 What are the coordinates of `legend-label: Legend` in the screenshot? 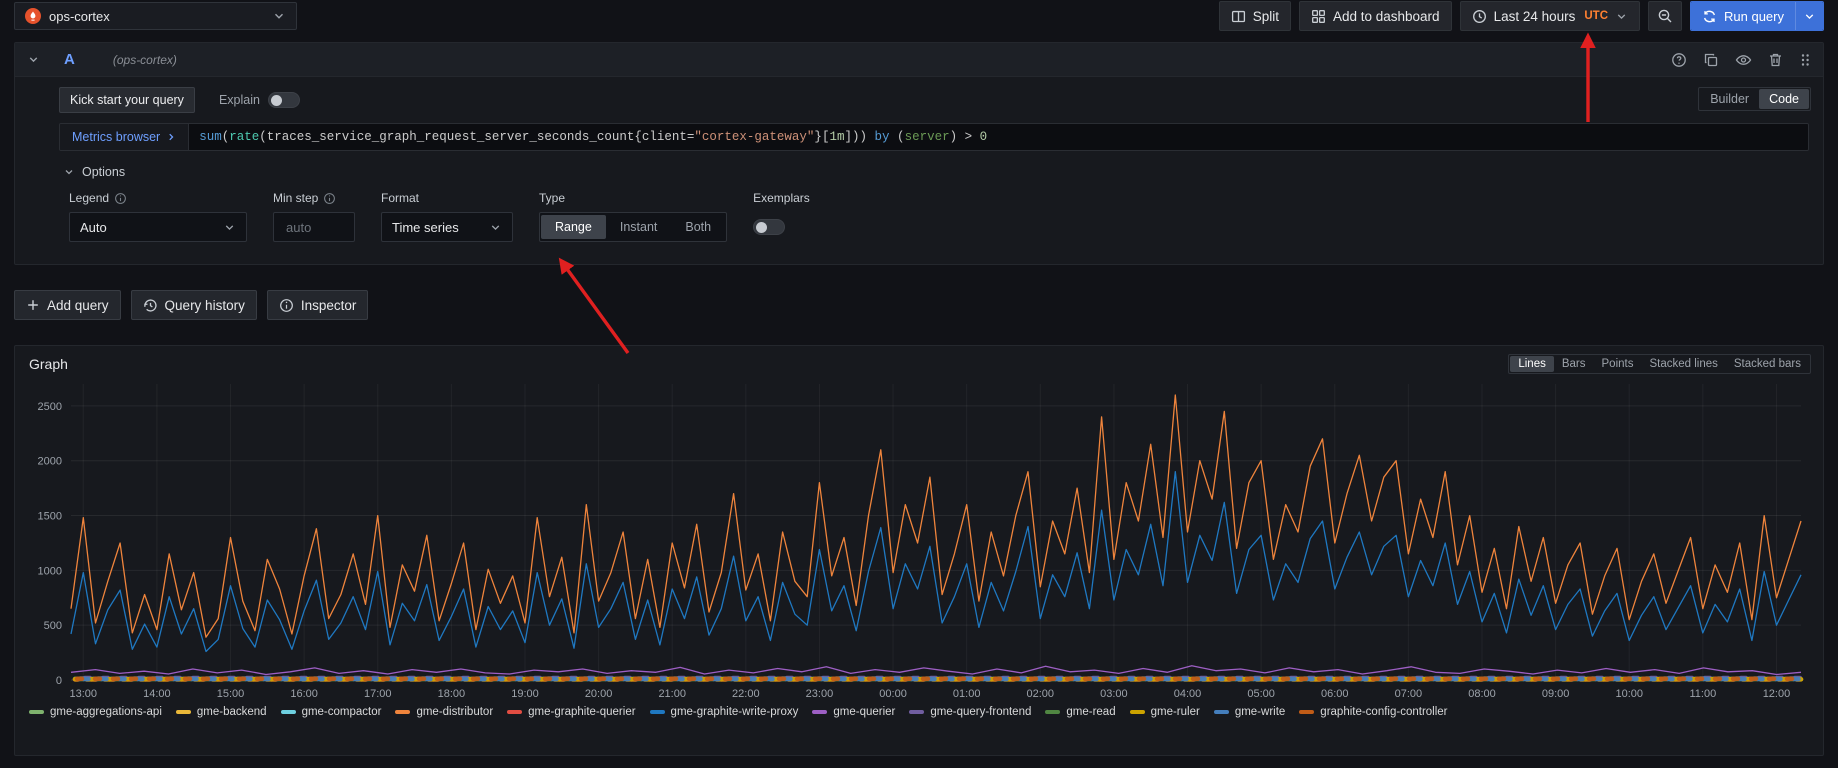 It's located at (89, 198).